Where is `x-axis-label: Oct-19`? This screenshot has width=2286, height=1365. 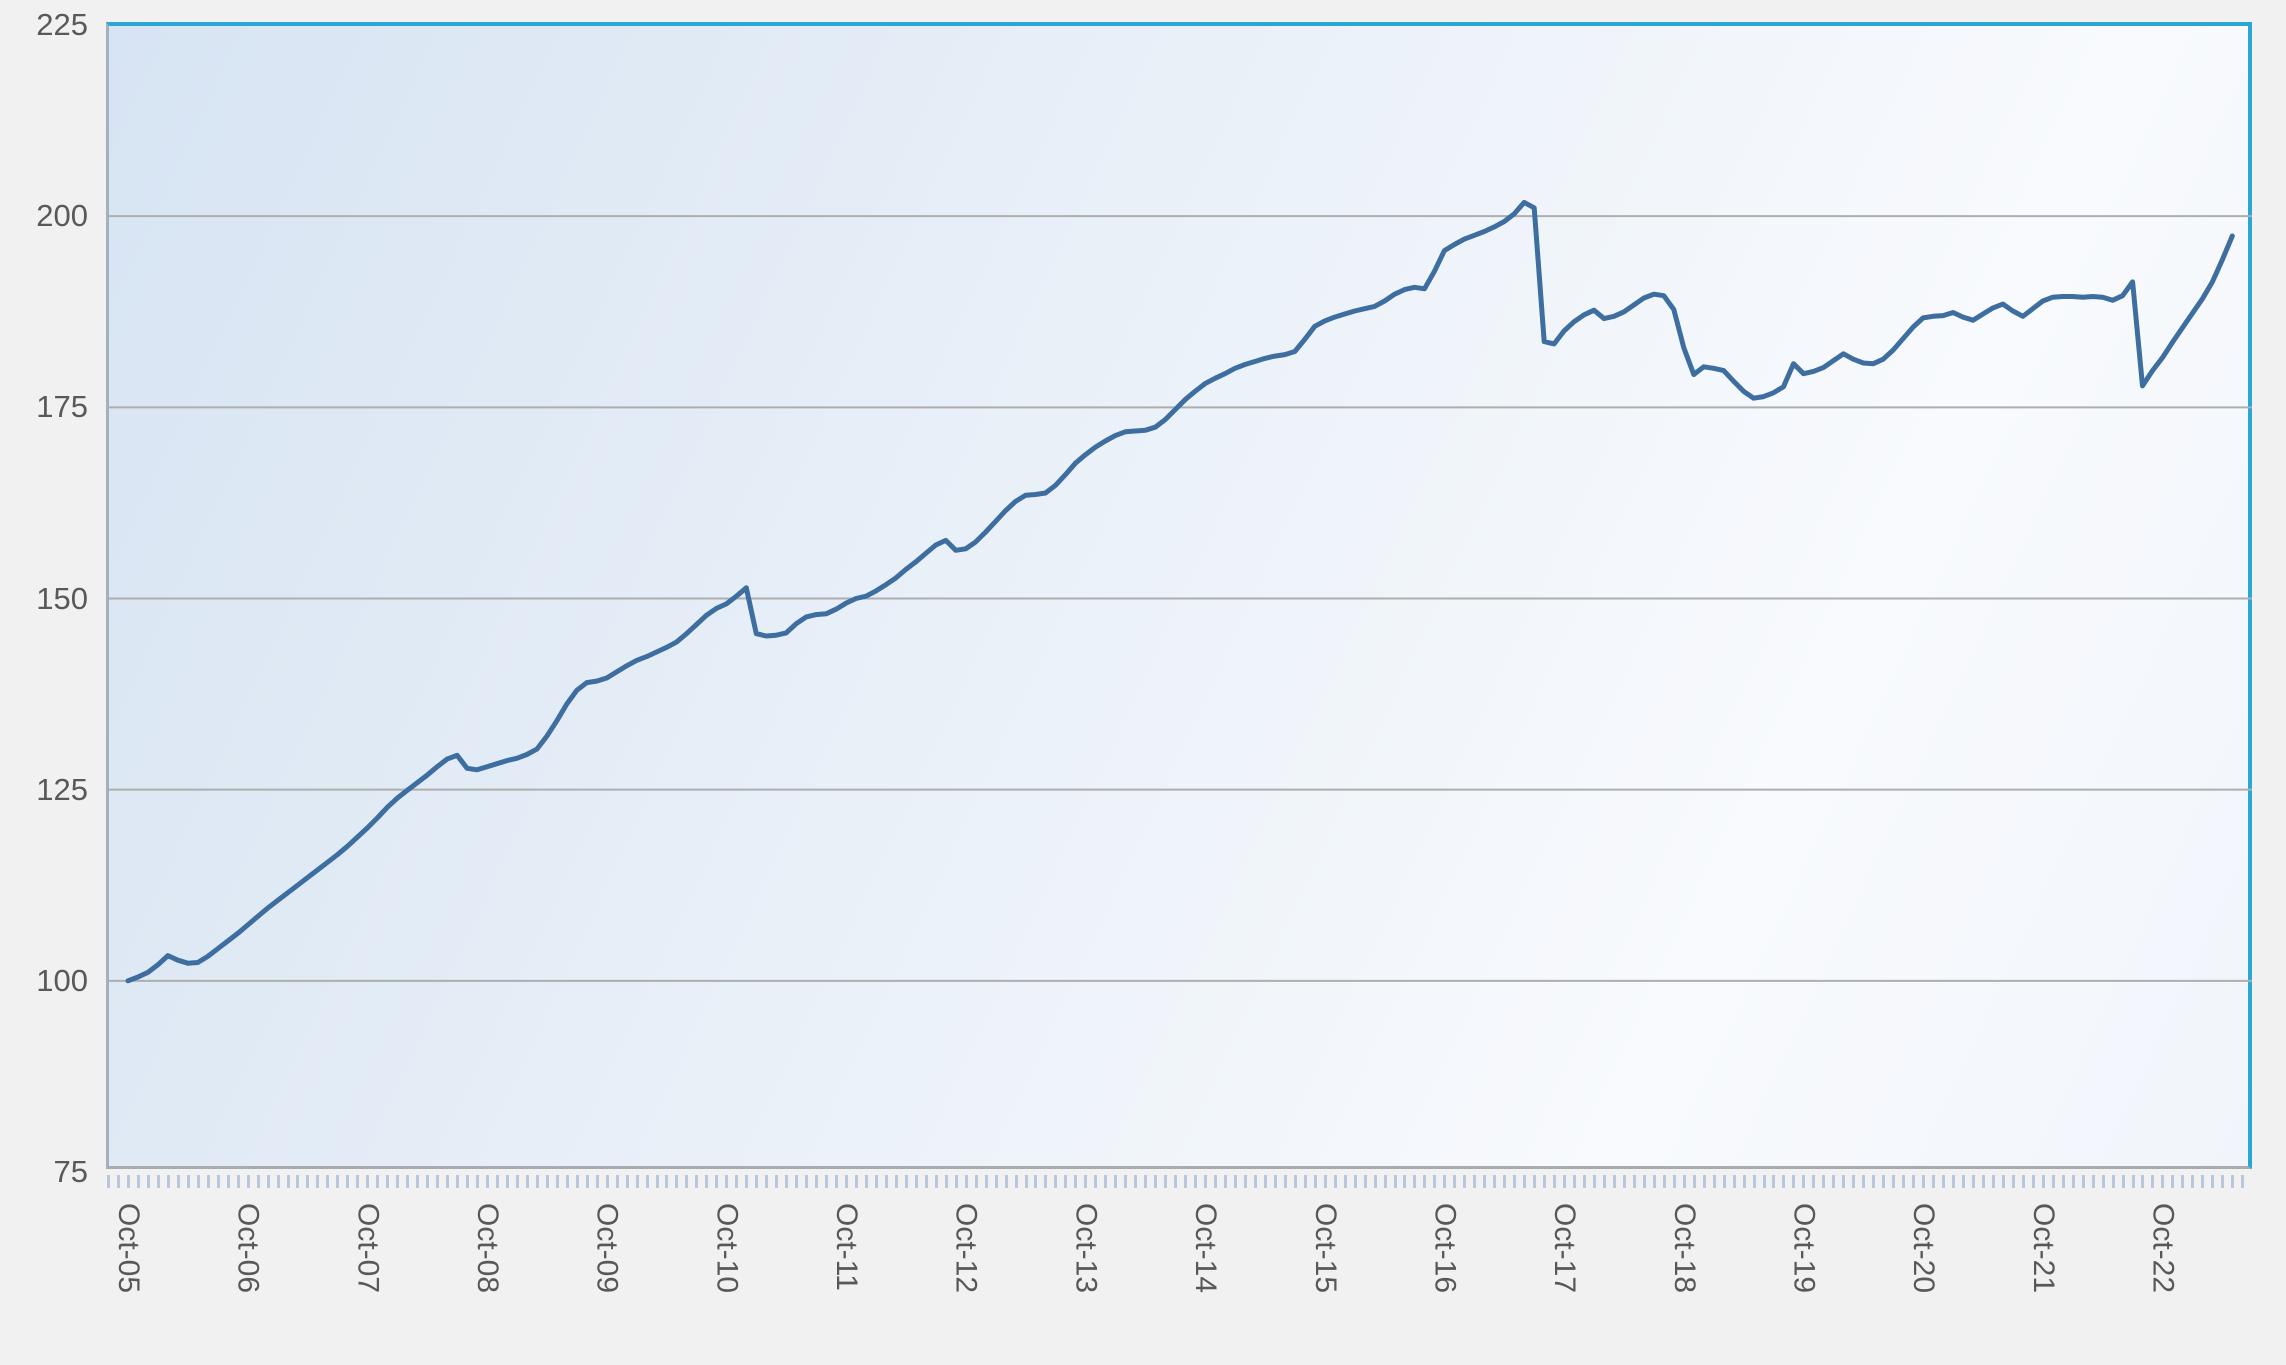 x-axis-label: Oct-19 is located at coordinates (1804, 1248).